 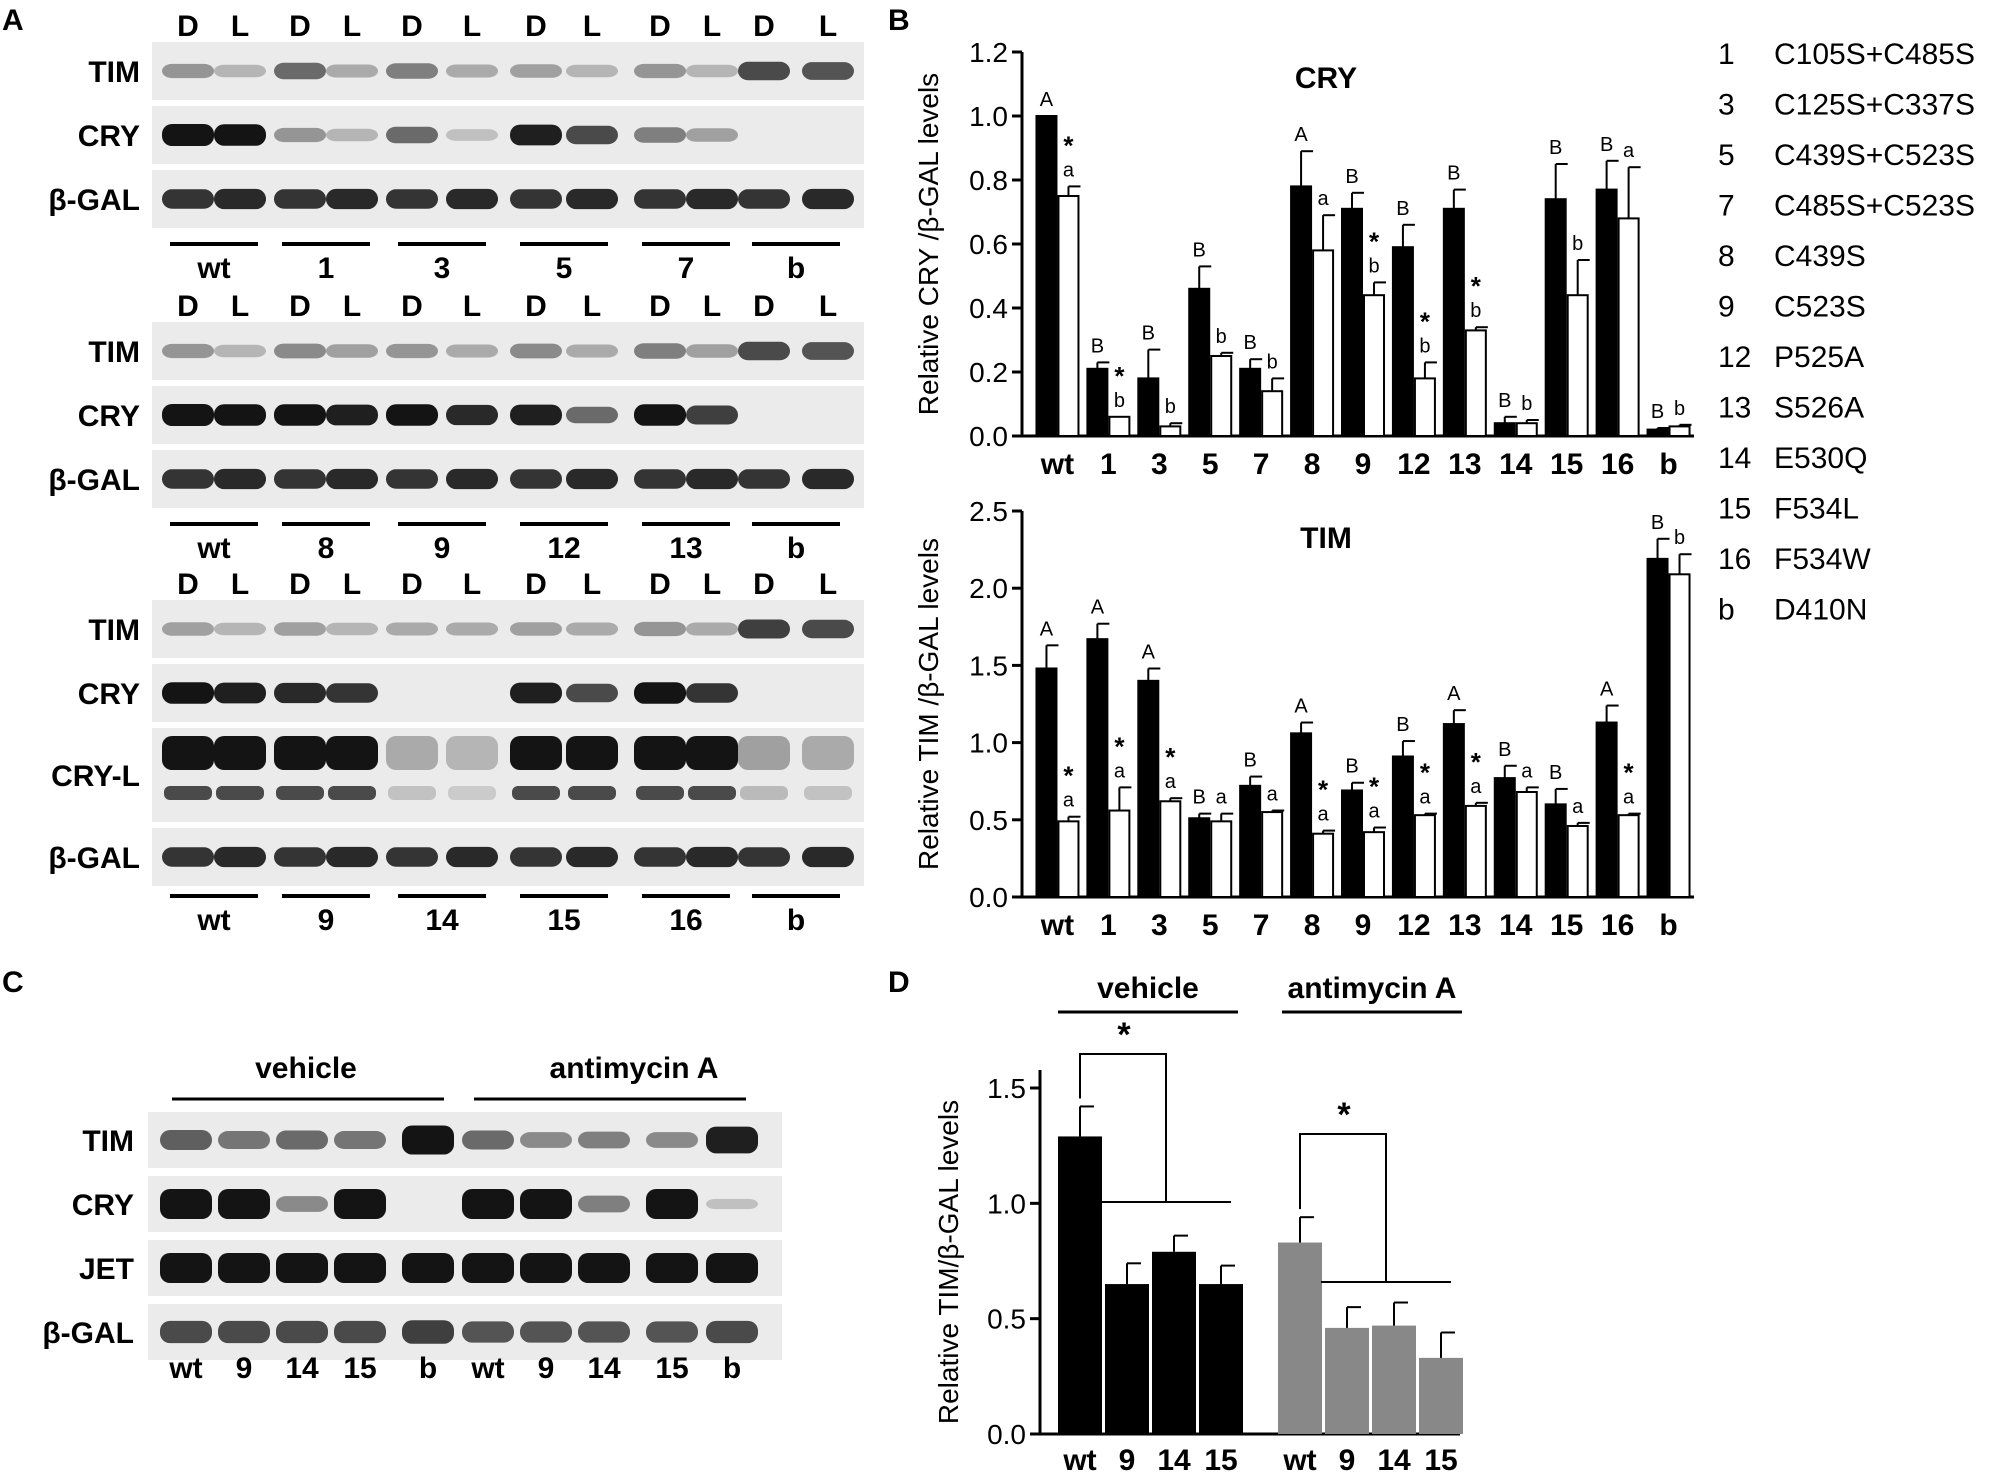 What do you see at coordinates (306, 1068) in the screenshot?
I see `treatment-header: vehicle` at bounding box center [306, 1068].